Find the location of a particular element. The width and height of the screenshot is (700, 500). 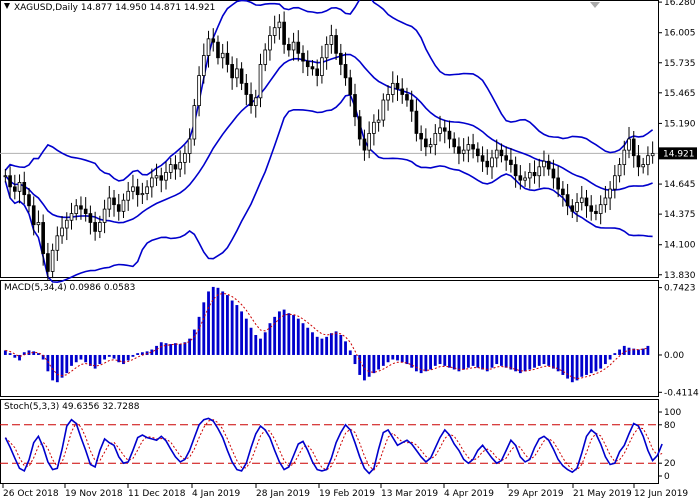

macd-header: MACD(5,34,4) 0.0986 0.0583 is located at coordinates (69, 288).